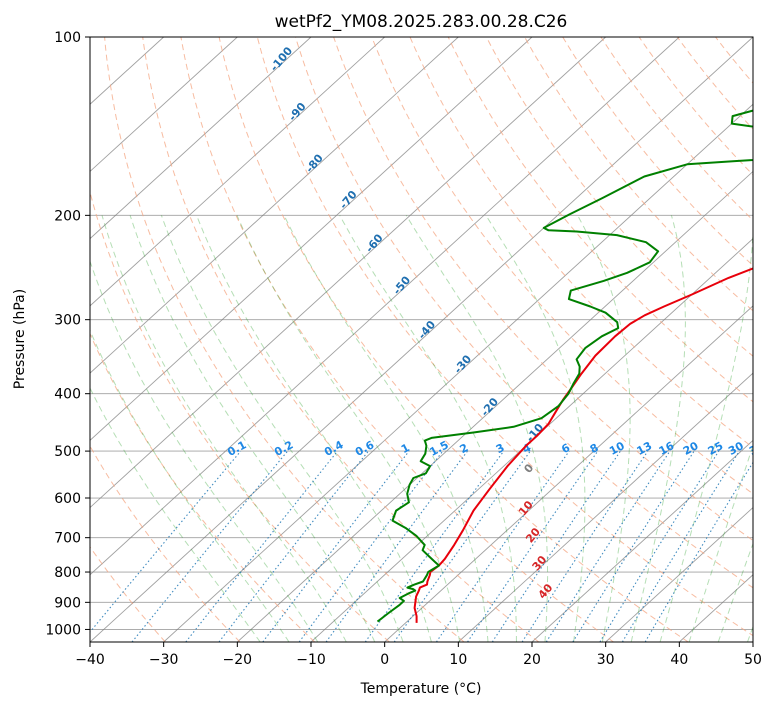  Describe the element at coordinates (421, 689) in the screenshot. I see `x-axis-label: Temperature (°C)` at that location.